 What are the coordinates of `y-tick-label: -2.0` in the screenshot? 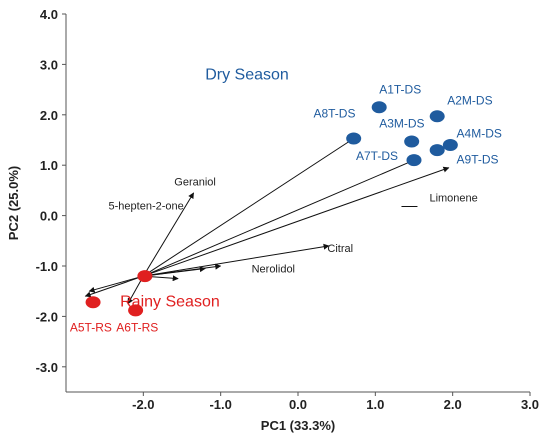 It's located at (47, 316).